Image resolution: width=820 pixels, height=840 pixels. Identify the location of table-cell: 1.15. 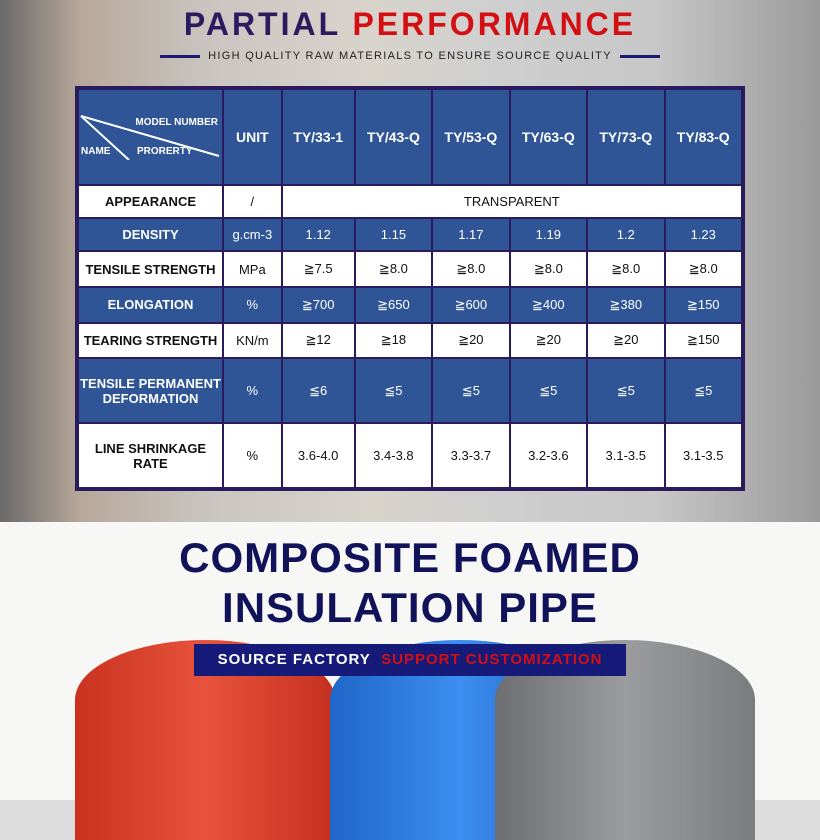
(393, 234).